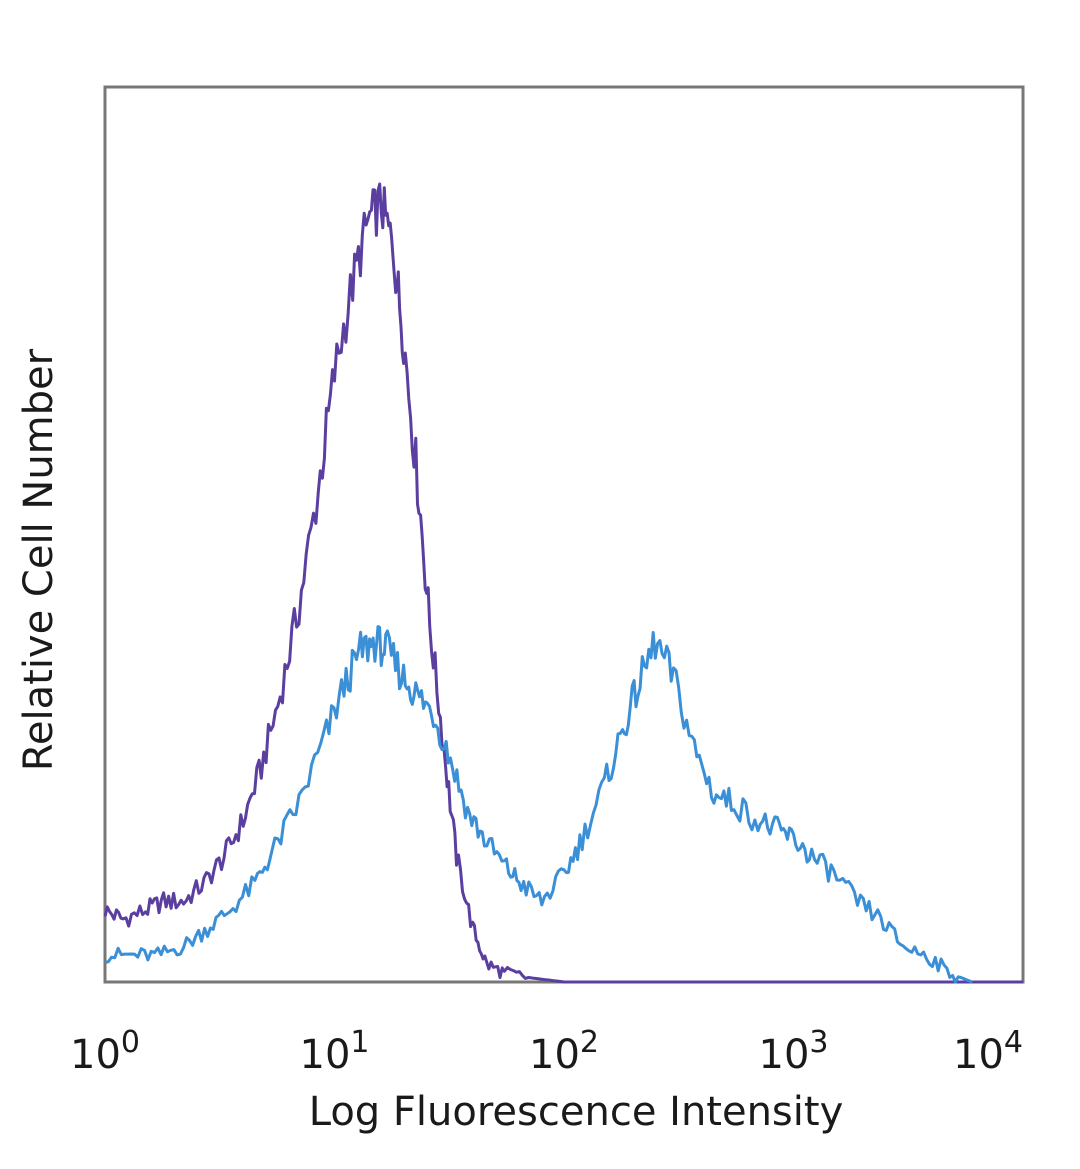 The width and height of the screenshot is (1080, 1169). I want to click on x-tick-label: 100, so click(105, 1051).